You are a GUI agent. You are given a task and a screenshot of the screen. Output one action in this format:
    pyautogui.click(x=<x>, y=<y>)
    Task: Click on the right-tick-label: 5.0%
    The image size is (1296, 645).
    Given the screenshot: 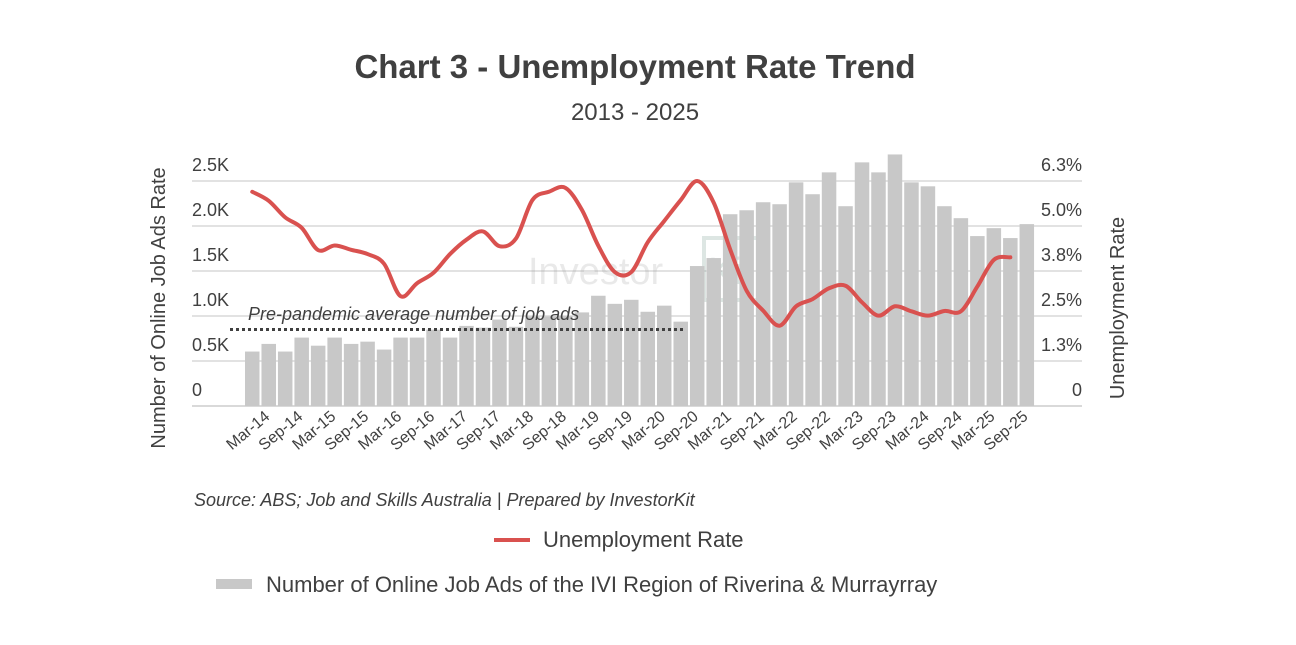 What is the action you would take?
    pyautogui.click(x=1061, y=210)
    